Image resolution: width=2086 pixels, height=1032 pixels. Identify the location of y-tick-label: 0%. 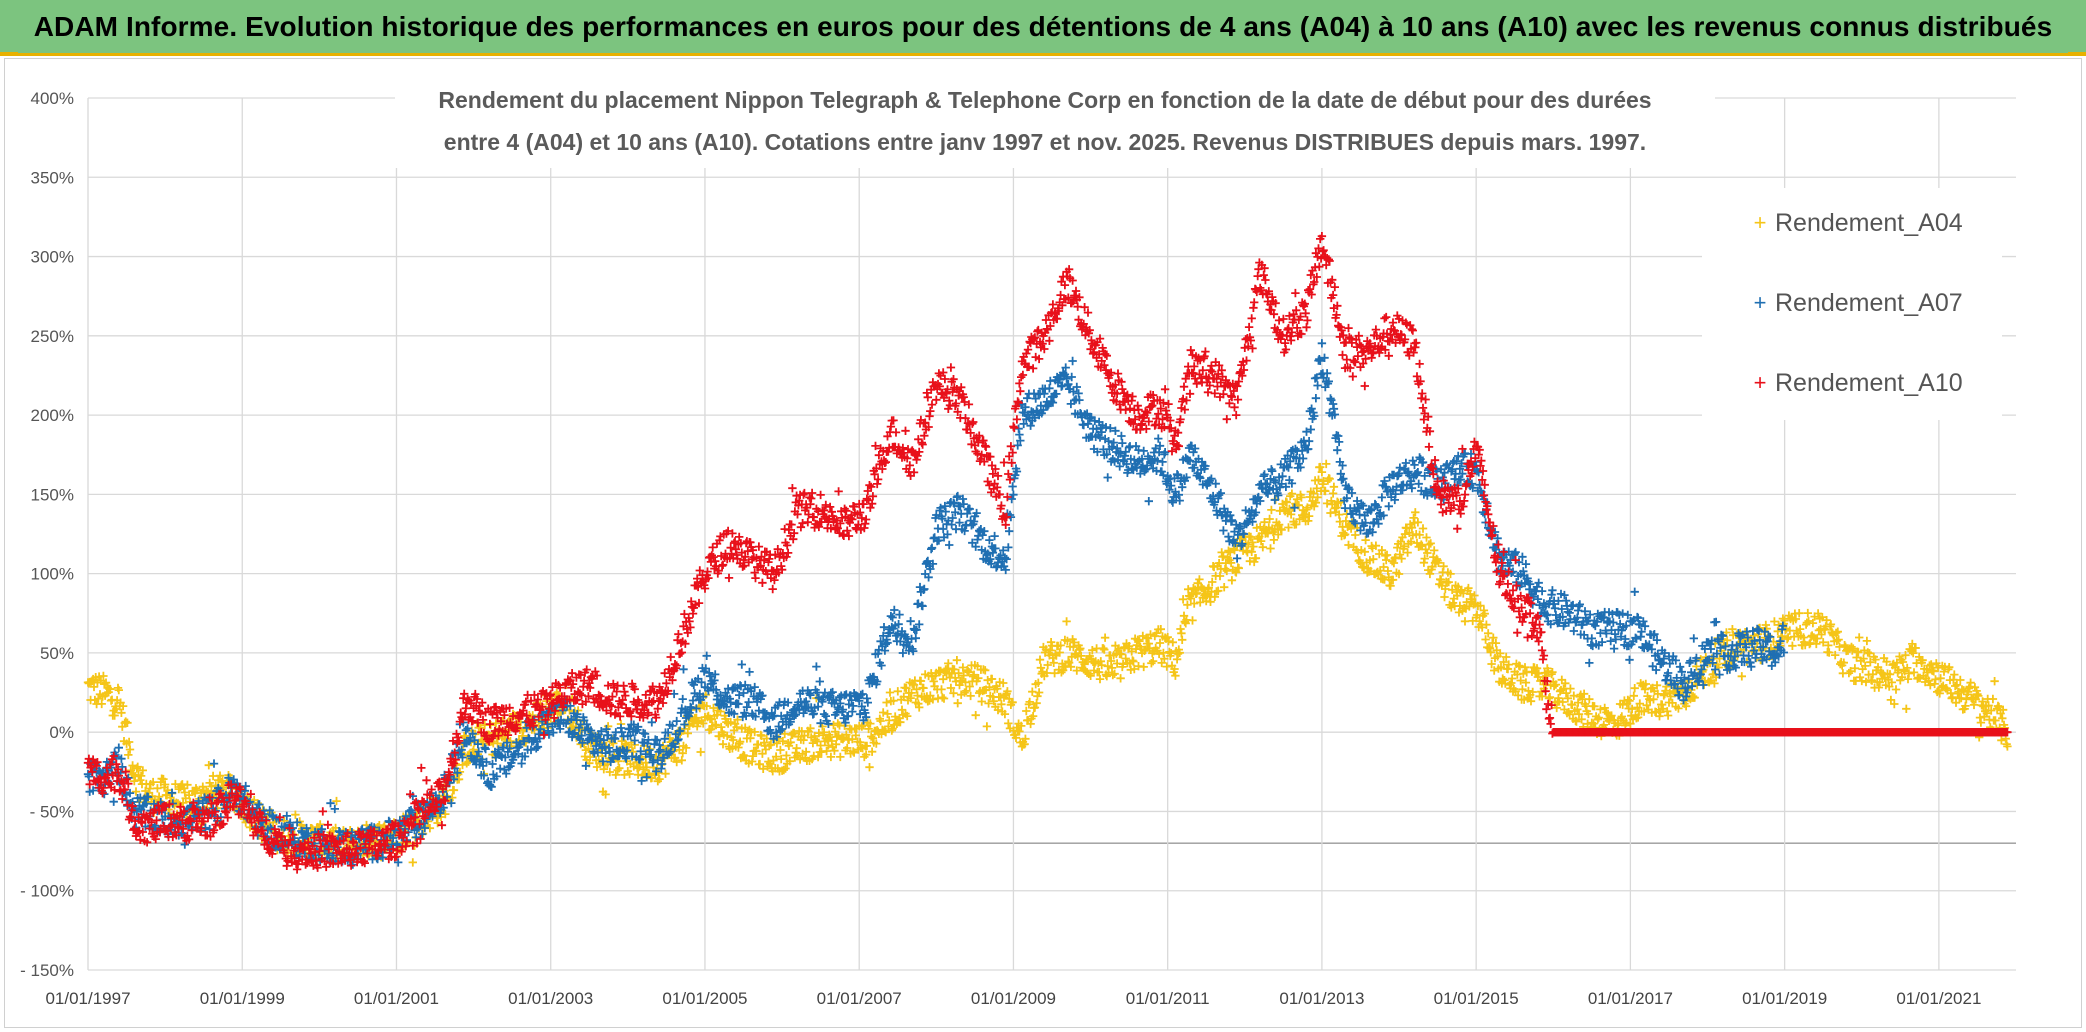
(61, 732).